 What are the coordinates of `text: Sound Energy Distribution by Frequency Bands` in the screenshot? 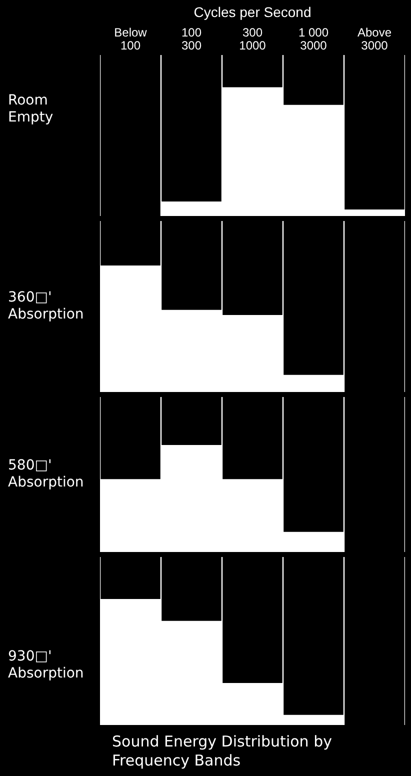 It's located at (224, 751).